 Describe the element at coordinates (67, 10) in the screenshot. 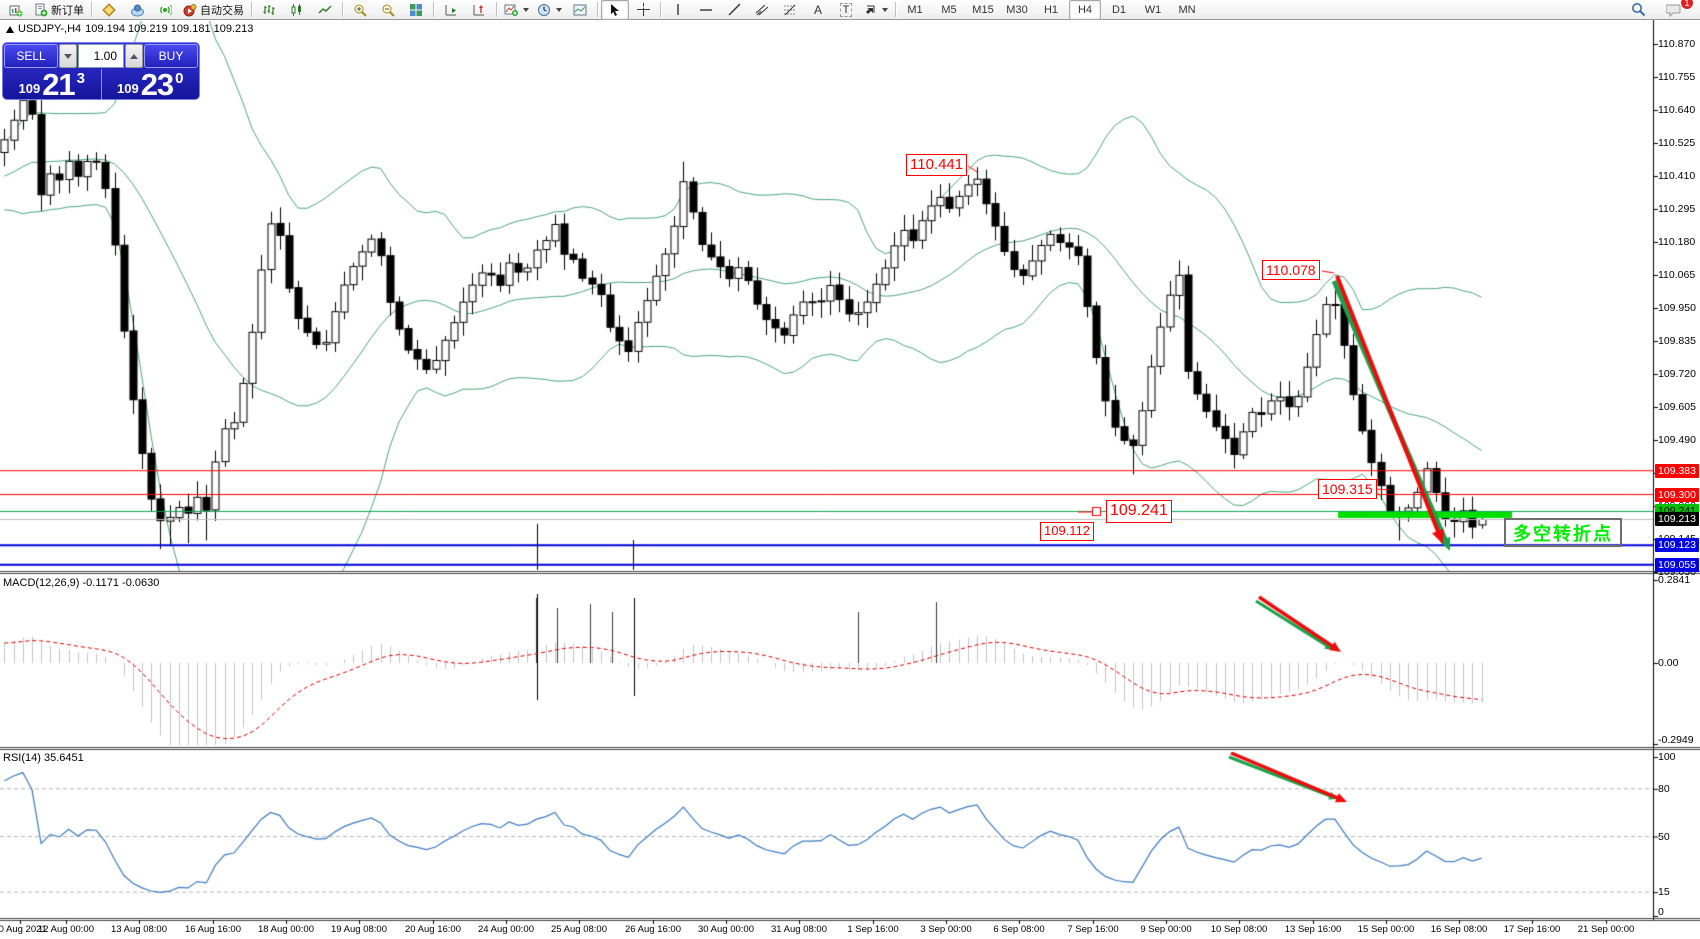

I see `new-order-label: 新订单` at that location.